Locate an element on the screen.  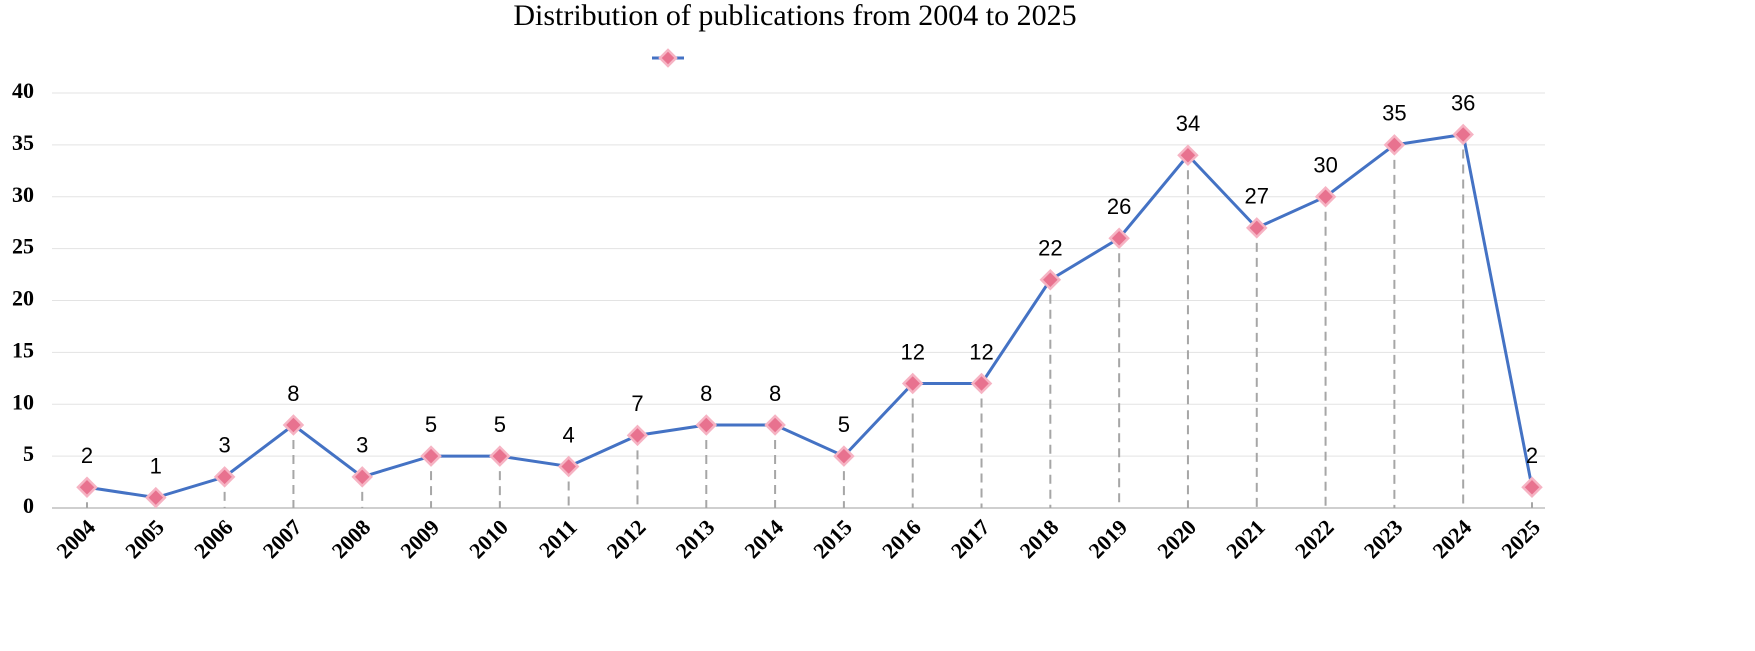
data-label: 36 is located at coordinates (1463, 102).